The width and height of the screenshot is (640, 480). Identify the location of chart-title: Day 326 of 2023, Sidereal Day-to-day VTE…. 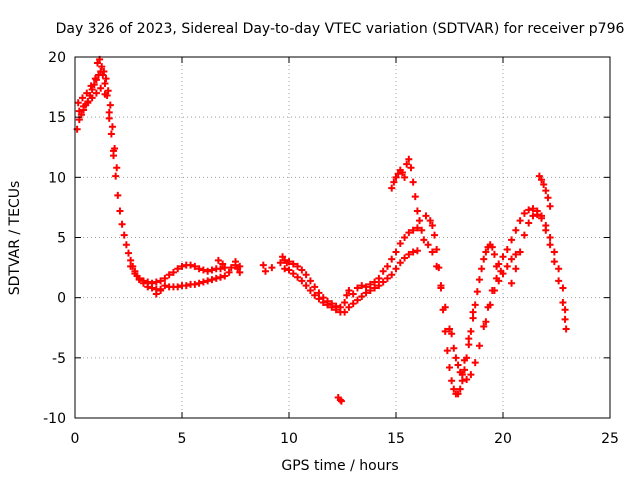
(340, 29).